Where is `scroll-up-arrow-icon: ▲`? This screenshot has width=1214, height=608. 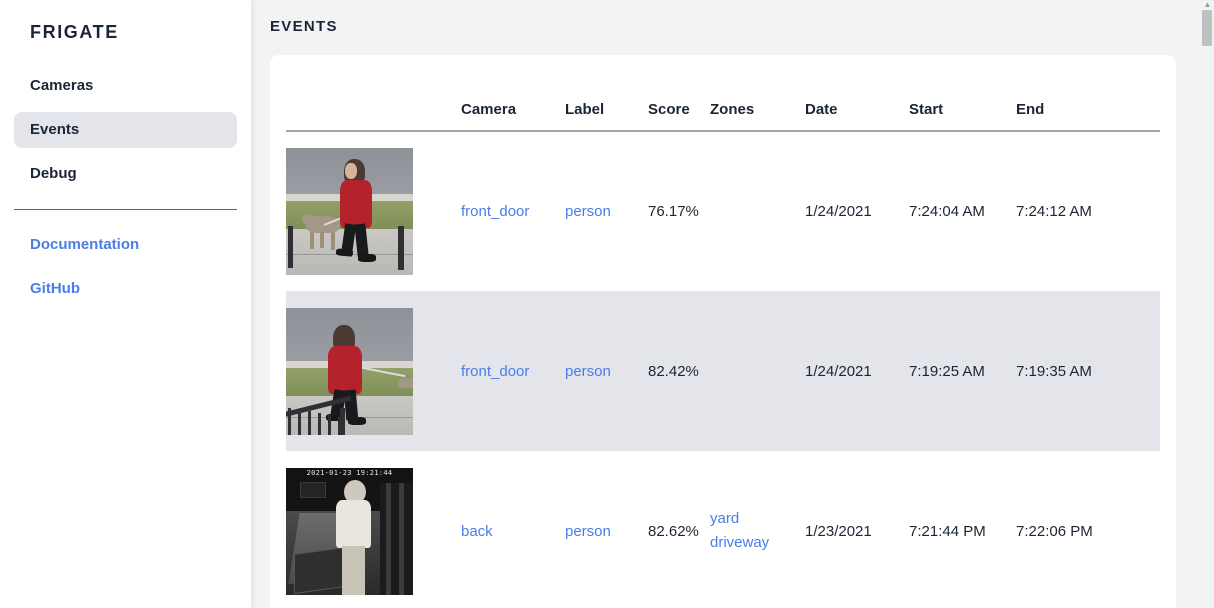
scroll-up-arrow-icon: ▲ is located at coordinates (1207, 4).